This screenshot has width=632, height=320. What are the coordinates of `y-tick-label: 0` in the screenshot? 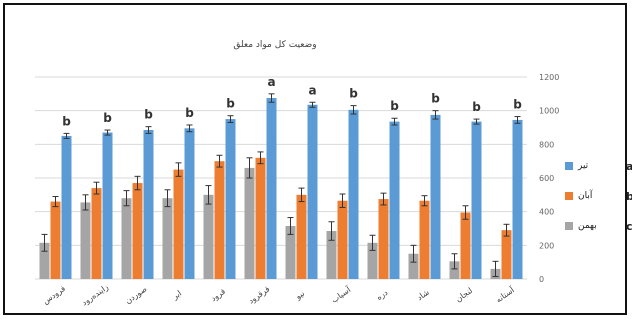 It's located at (541, 279).